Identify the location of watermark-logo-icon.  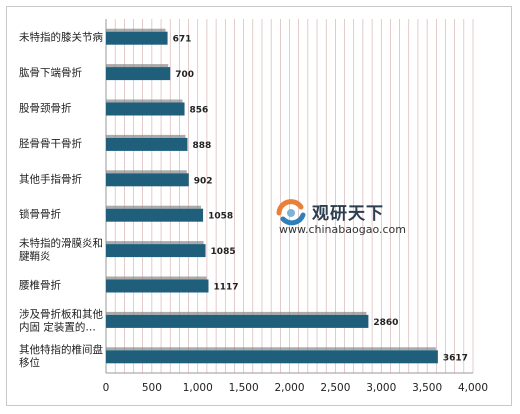
(291, 212).